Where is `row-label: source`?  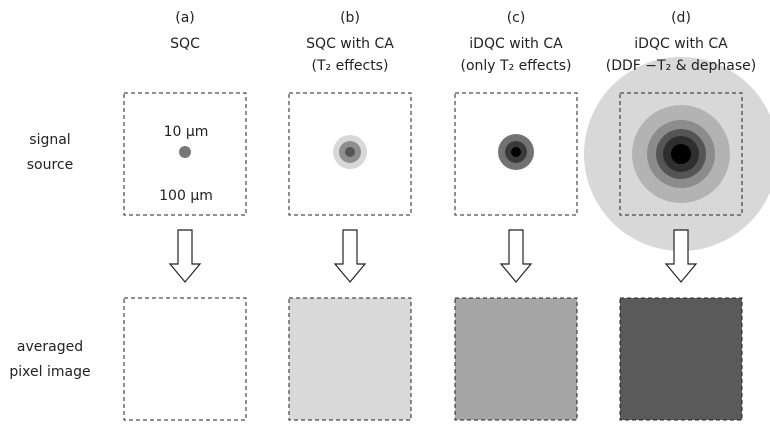
row-label: source is located at coordinates (50, 165).